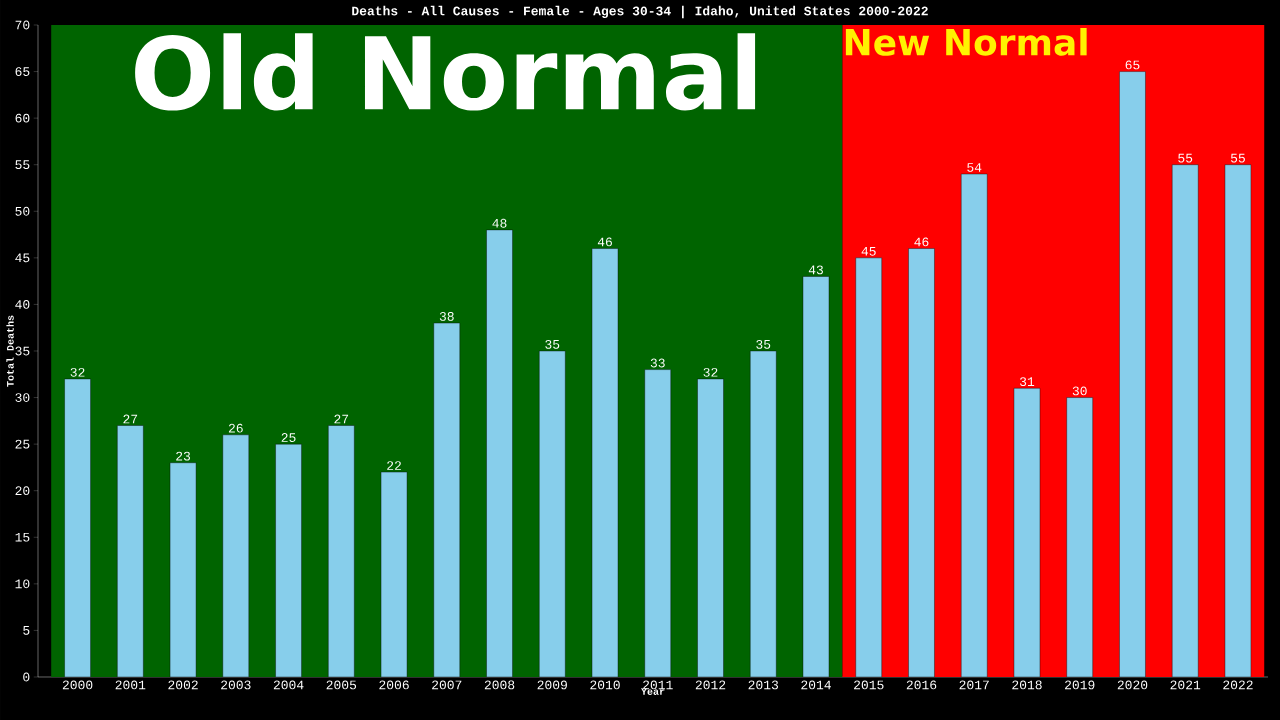 This screenshot has height=720, width=1280. I want to click on x-tick-label: 2004, so click(288, 685).